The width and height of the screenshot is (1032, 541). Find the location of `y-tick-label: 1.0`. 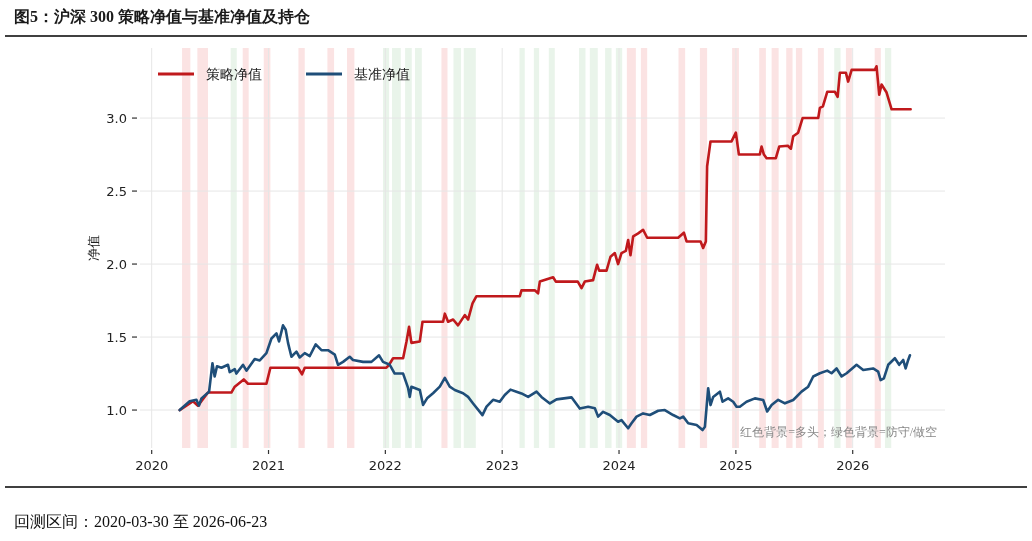

y-tick-label: 1.0 is located at coordinates (116, 411).